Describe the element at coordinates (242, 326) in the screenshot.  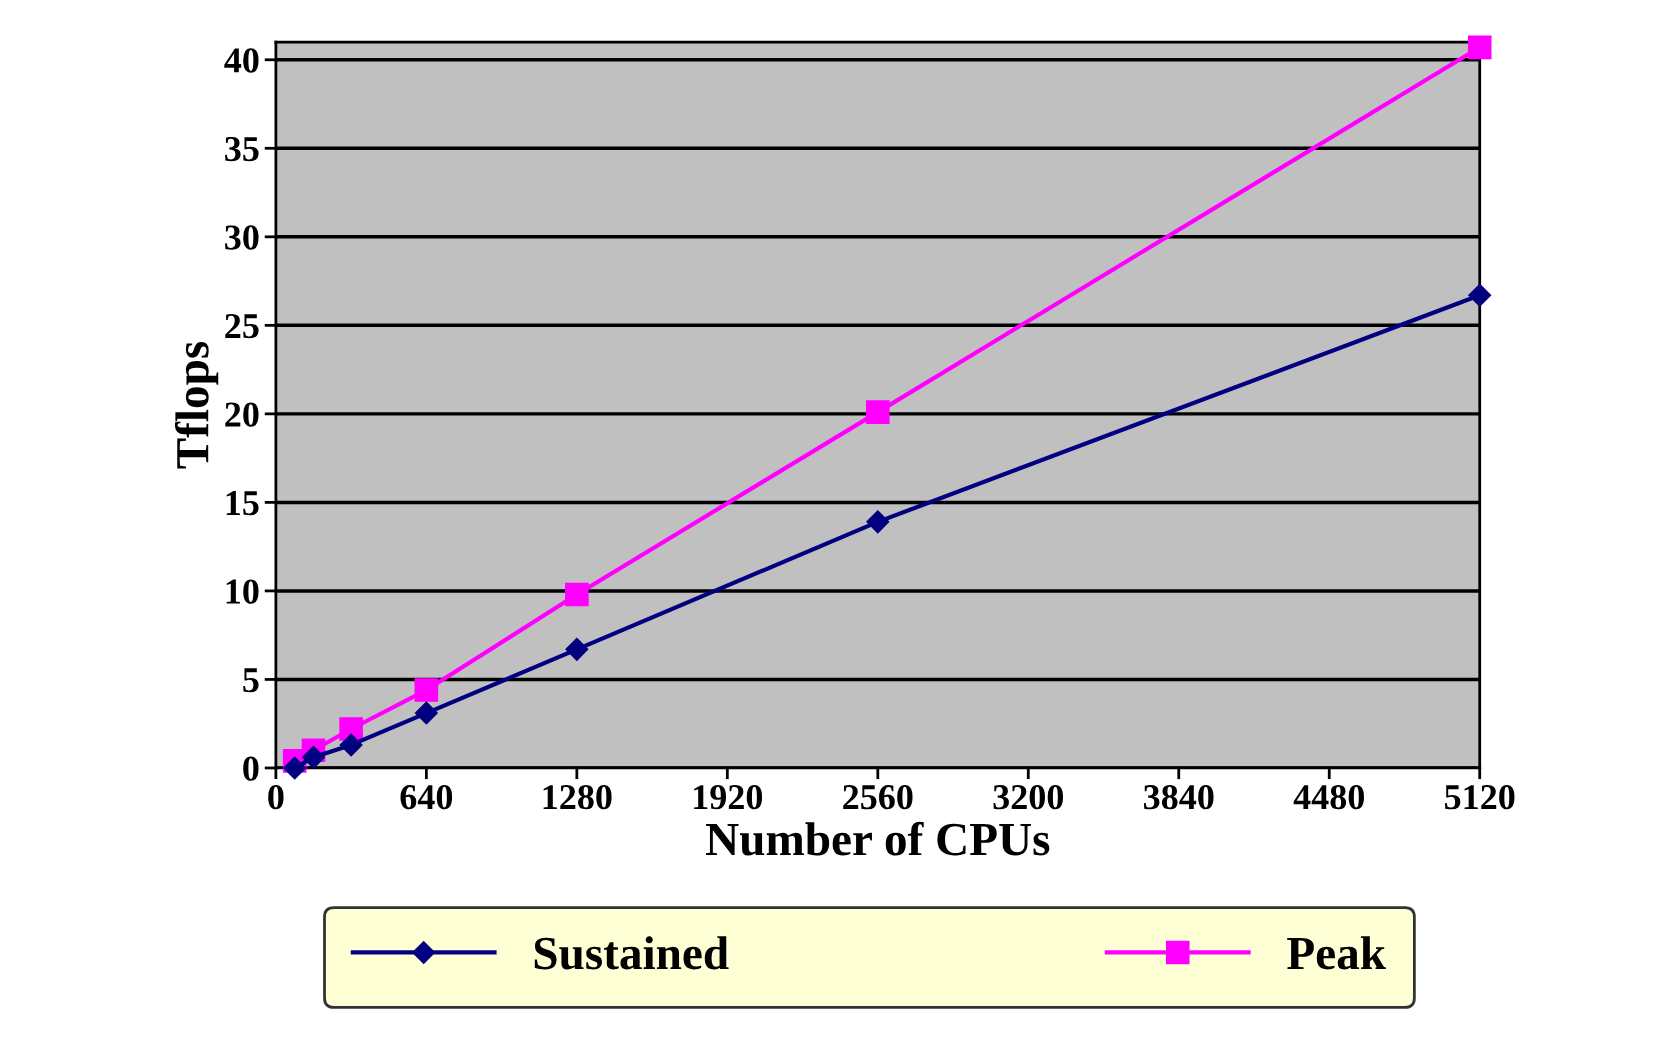
I see `y-tick-label: 25` at that location.